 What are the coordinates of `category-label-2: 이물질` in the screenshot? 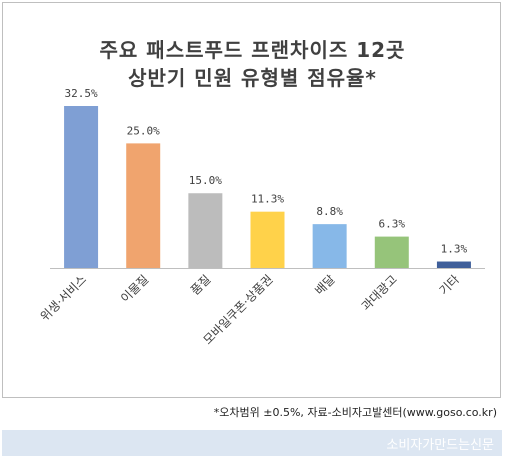 It's located at (134, 288).